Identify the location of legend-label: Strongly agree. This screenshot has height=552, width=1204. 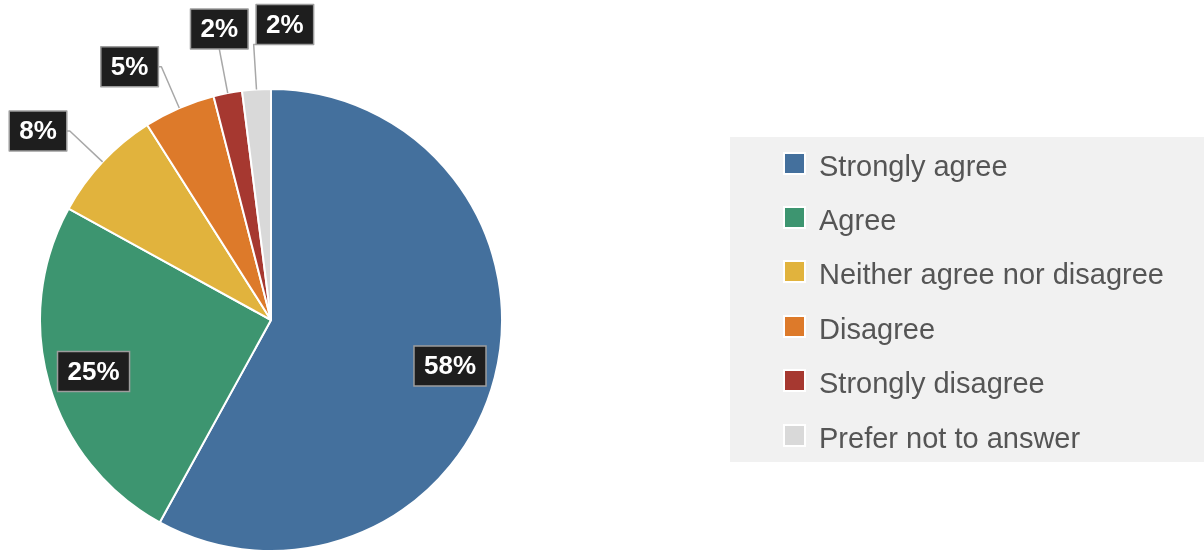
(913, 165).